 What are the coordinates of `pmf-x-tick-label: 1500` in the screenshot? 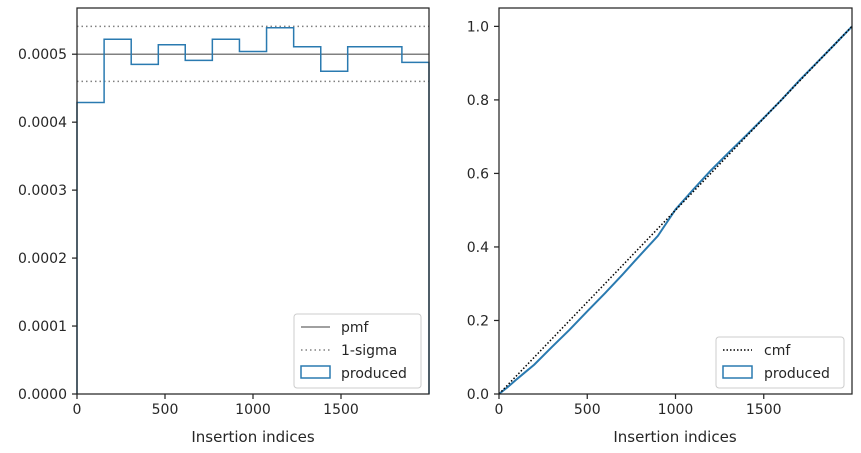 It's located at (341, 410).